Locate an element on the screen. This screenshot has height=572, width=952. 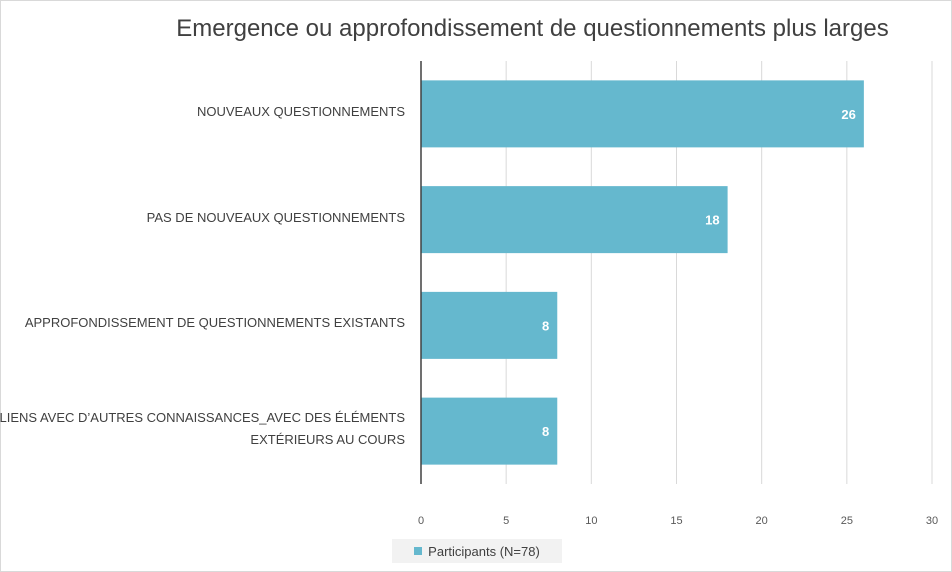
category-label: NOUVEAUX QUESTIONNEMENTS is located at coordinates (300, 111).